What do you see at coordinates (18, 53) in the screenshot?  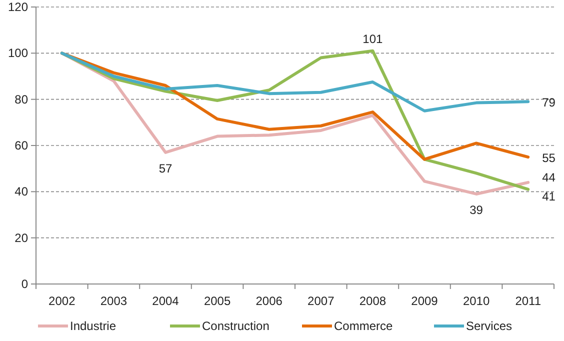 I see `y-tick-label: 100` at bounding box center [18, 53].